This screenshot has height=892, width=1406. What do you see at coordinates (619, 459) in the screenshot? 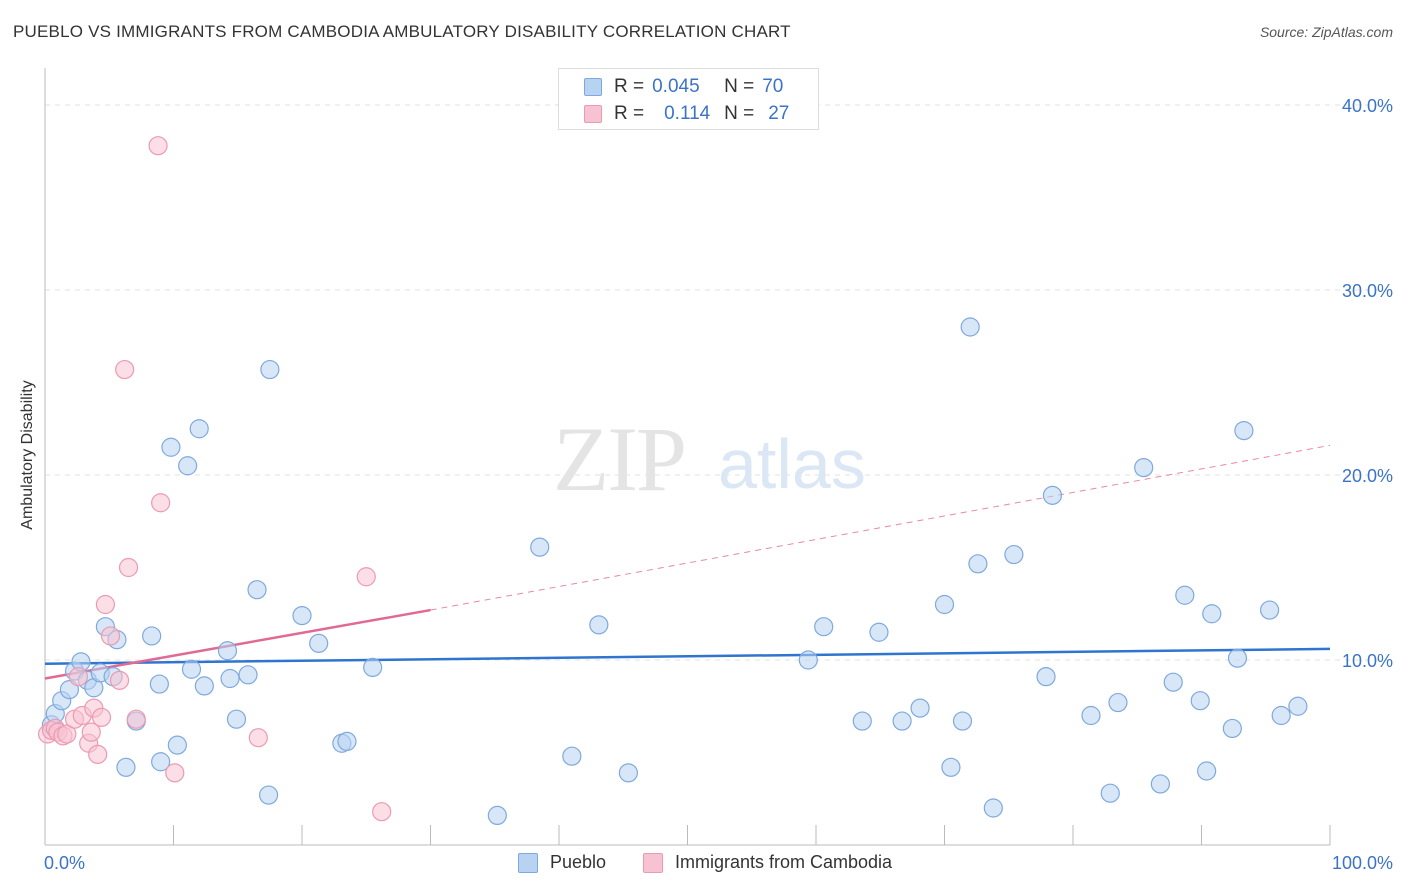
I see `watermark-zip: ZIP` at bounding box center [619, 459].